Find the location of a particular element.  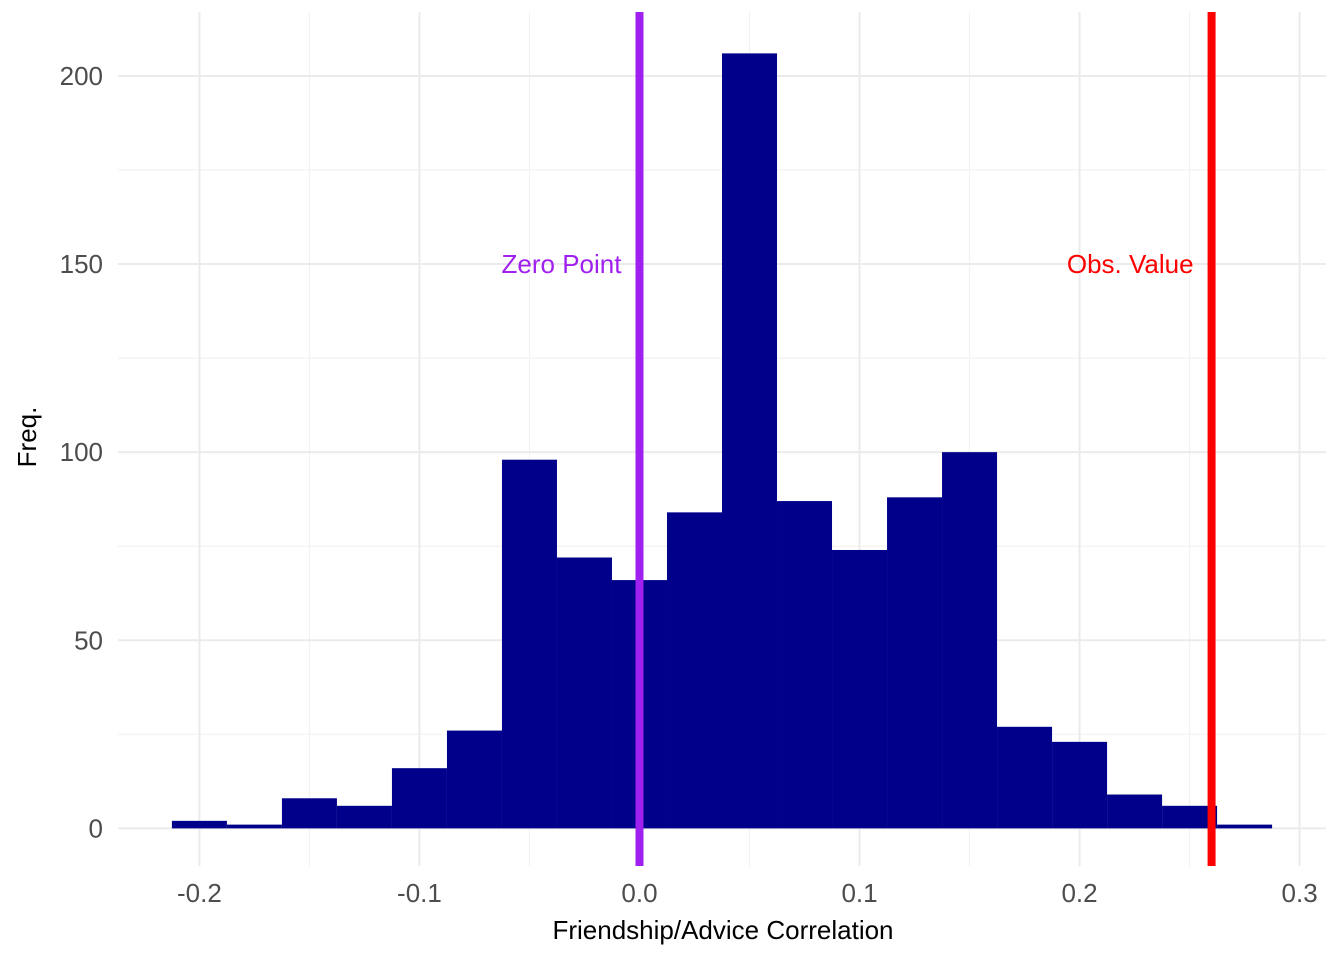

x-tick-label: -0.2 is located at coordinates (199, 893).